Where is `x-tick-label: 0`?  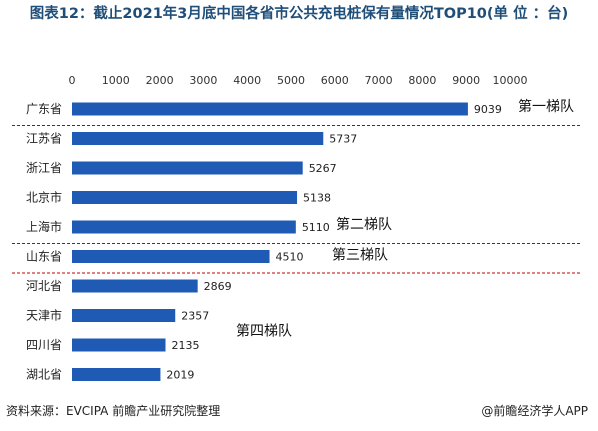 x-tick-label: 0 is located at coordinates (72, 80).